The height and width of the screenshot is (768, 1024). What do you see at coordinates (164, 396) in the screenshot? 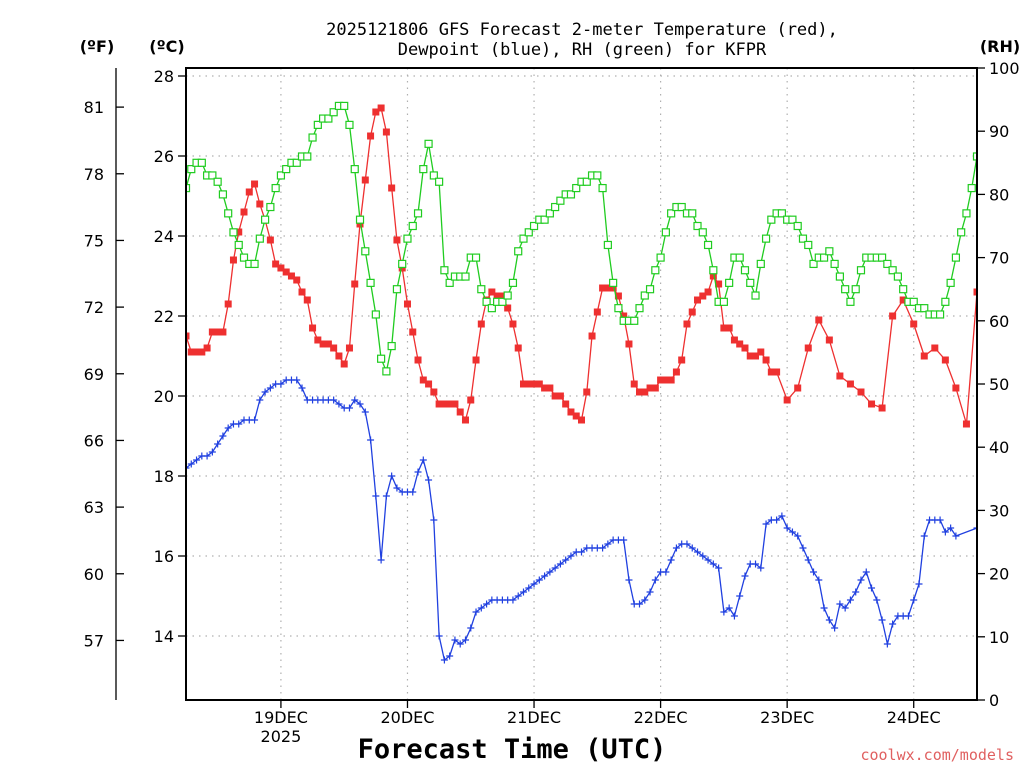
I see `celsius-tick-label: 20` at bounding box center [164, 396].